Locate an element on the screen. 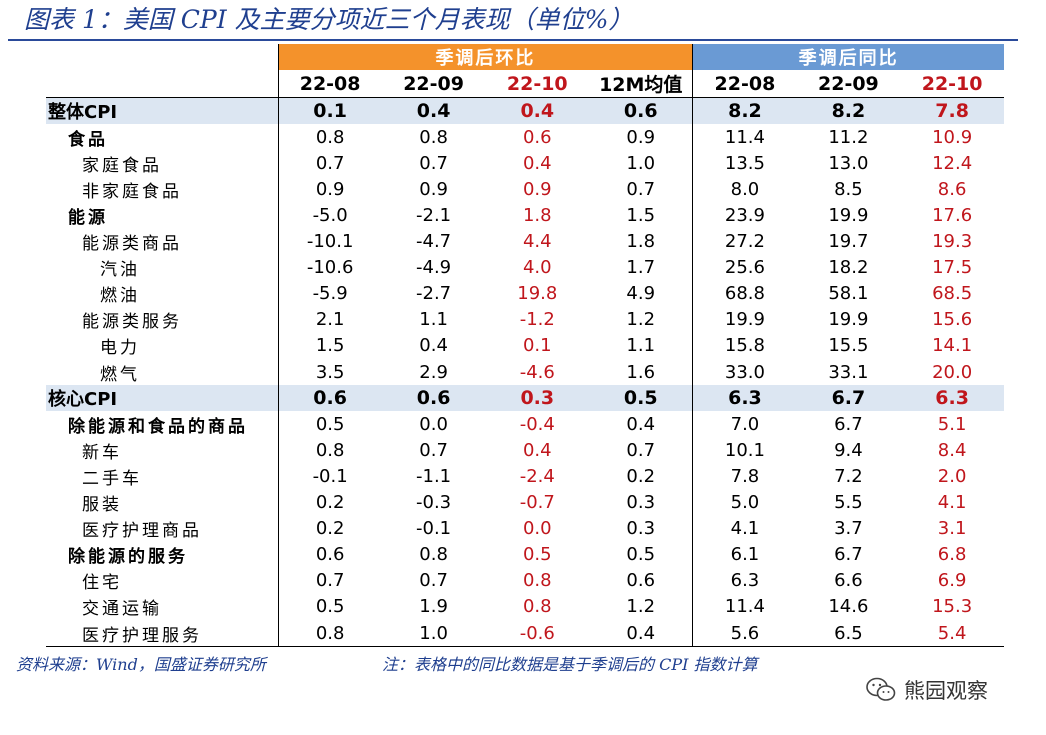 The height and width of the screenshot is (735, 1046). row-label: 燃油 is located at coordinates (162, 293).